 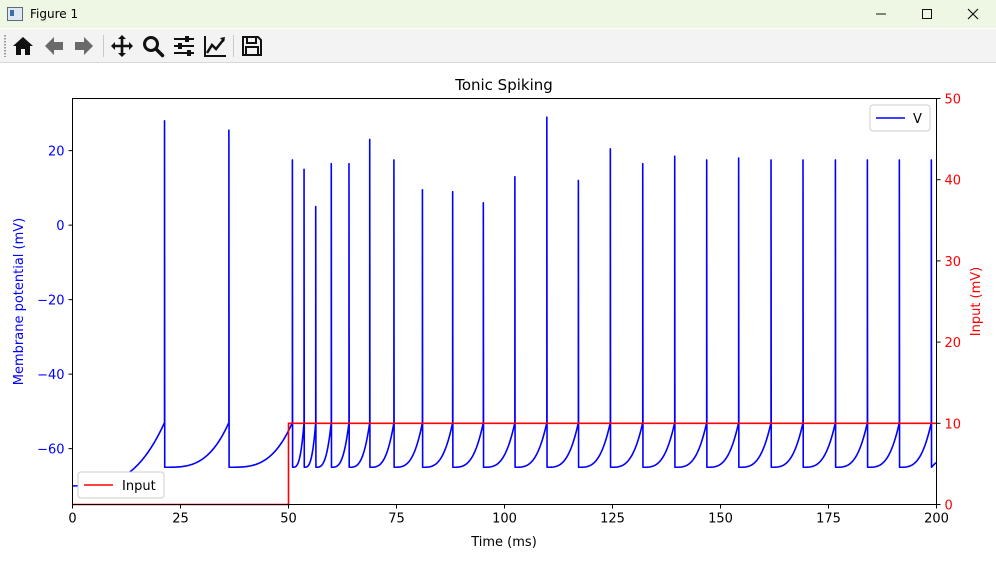 What do you see at coordinates (60, 226) in the screenshot?
I see `left-y-tick-label: 0` at bounding box center [60, 226].